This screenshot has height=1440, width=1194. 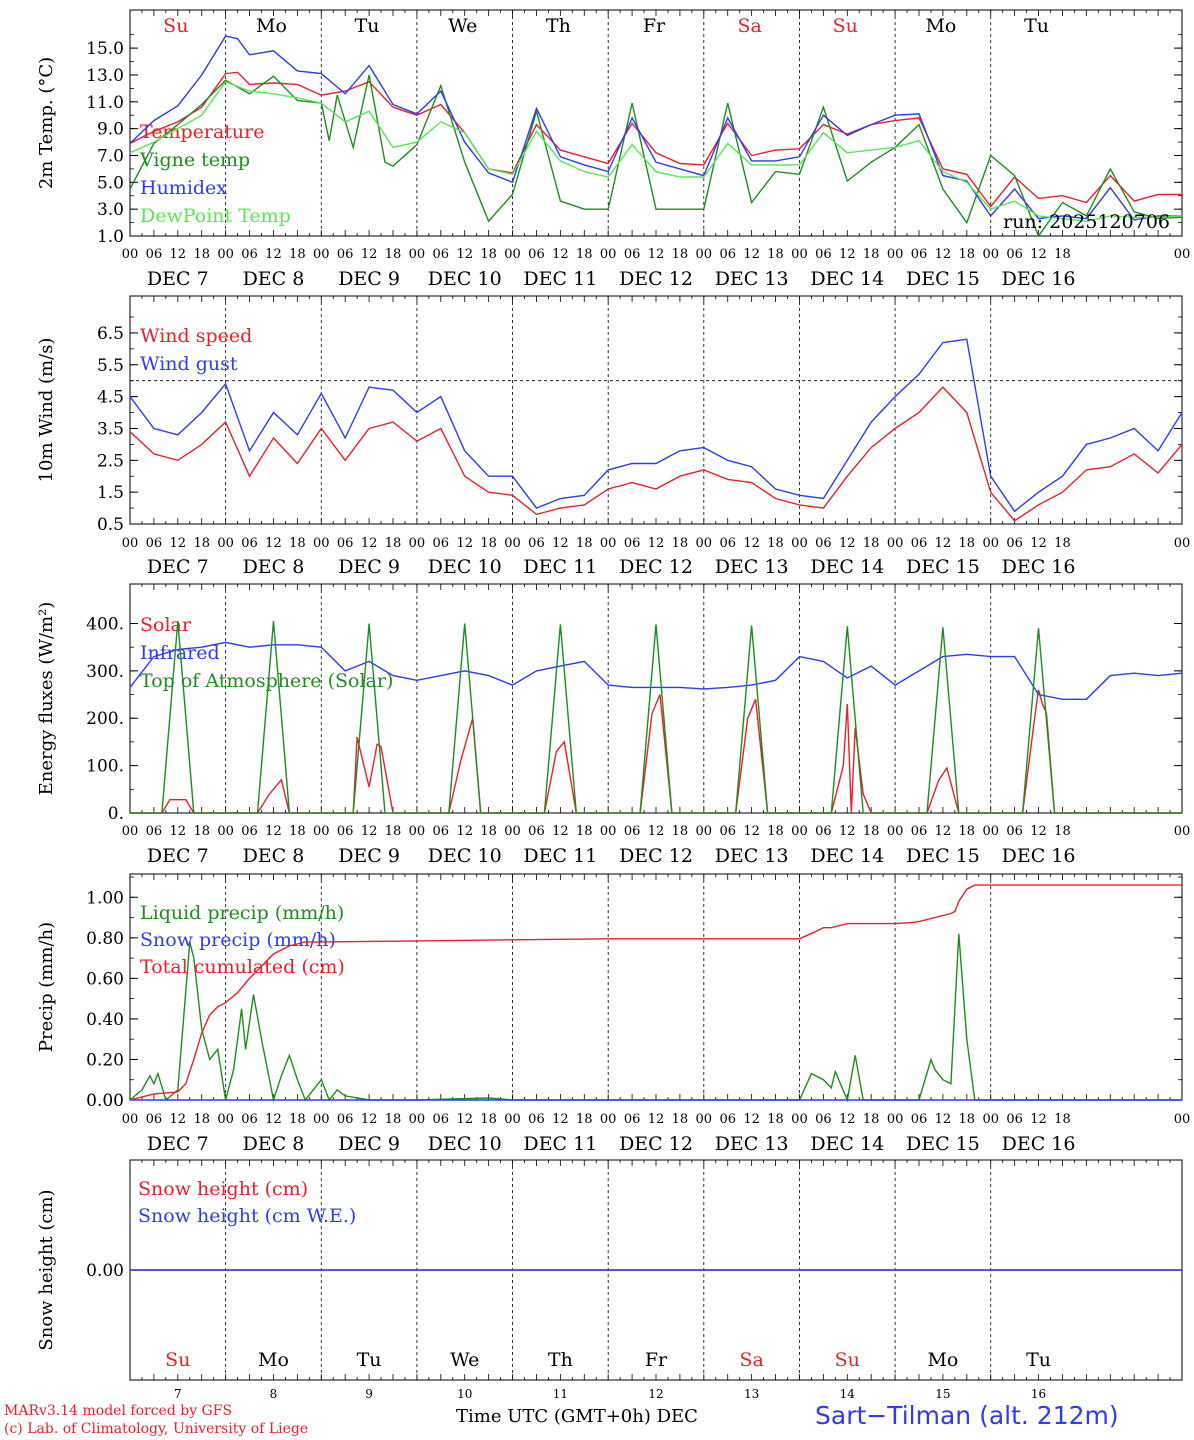 I want to click on weekday-label: Th, so click(x=558, y=26).